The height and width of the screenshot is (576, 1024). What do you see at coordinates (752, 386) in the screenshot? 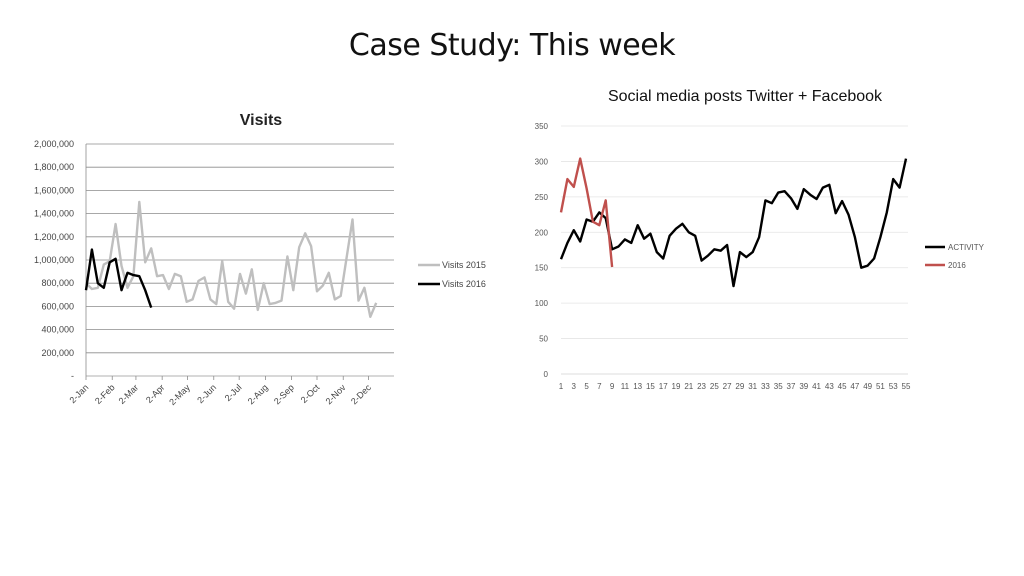
I see `x-tick-label: 31` at bounding box center [752, 386].